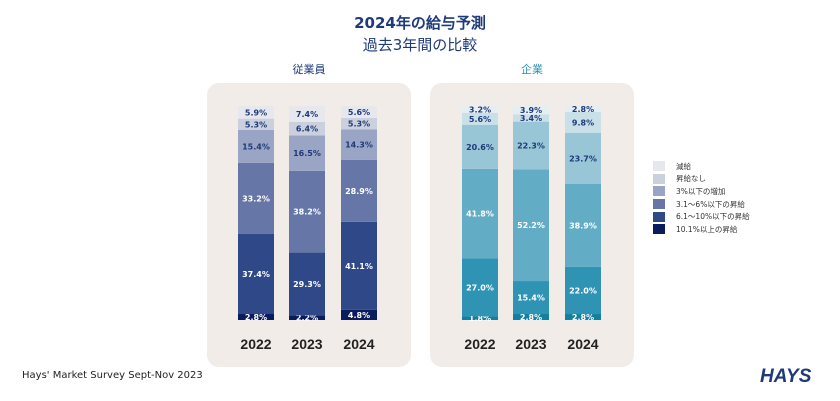 The width and height of the screenshot is (840, 401). Describe the element at coordinates (710, 204) in the screenshot. I see `legend-label: 3.1〜6%以下の昇給` at that location.